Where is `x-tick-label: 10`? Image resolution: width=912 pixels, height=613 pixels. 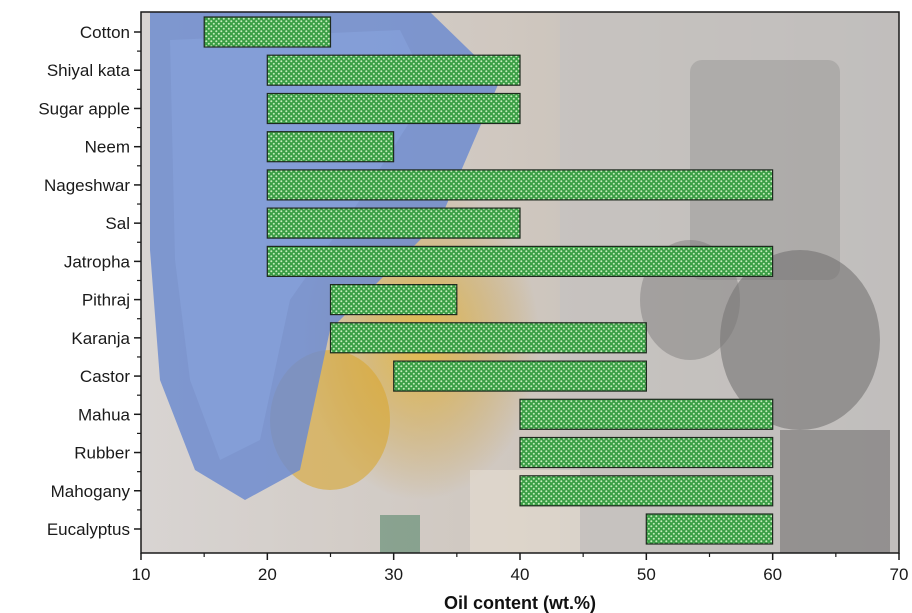 x-tick-label: 10 is located at coordinates (141, 574).